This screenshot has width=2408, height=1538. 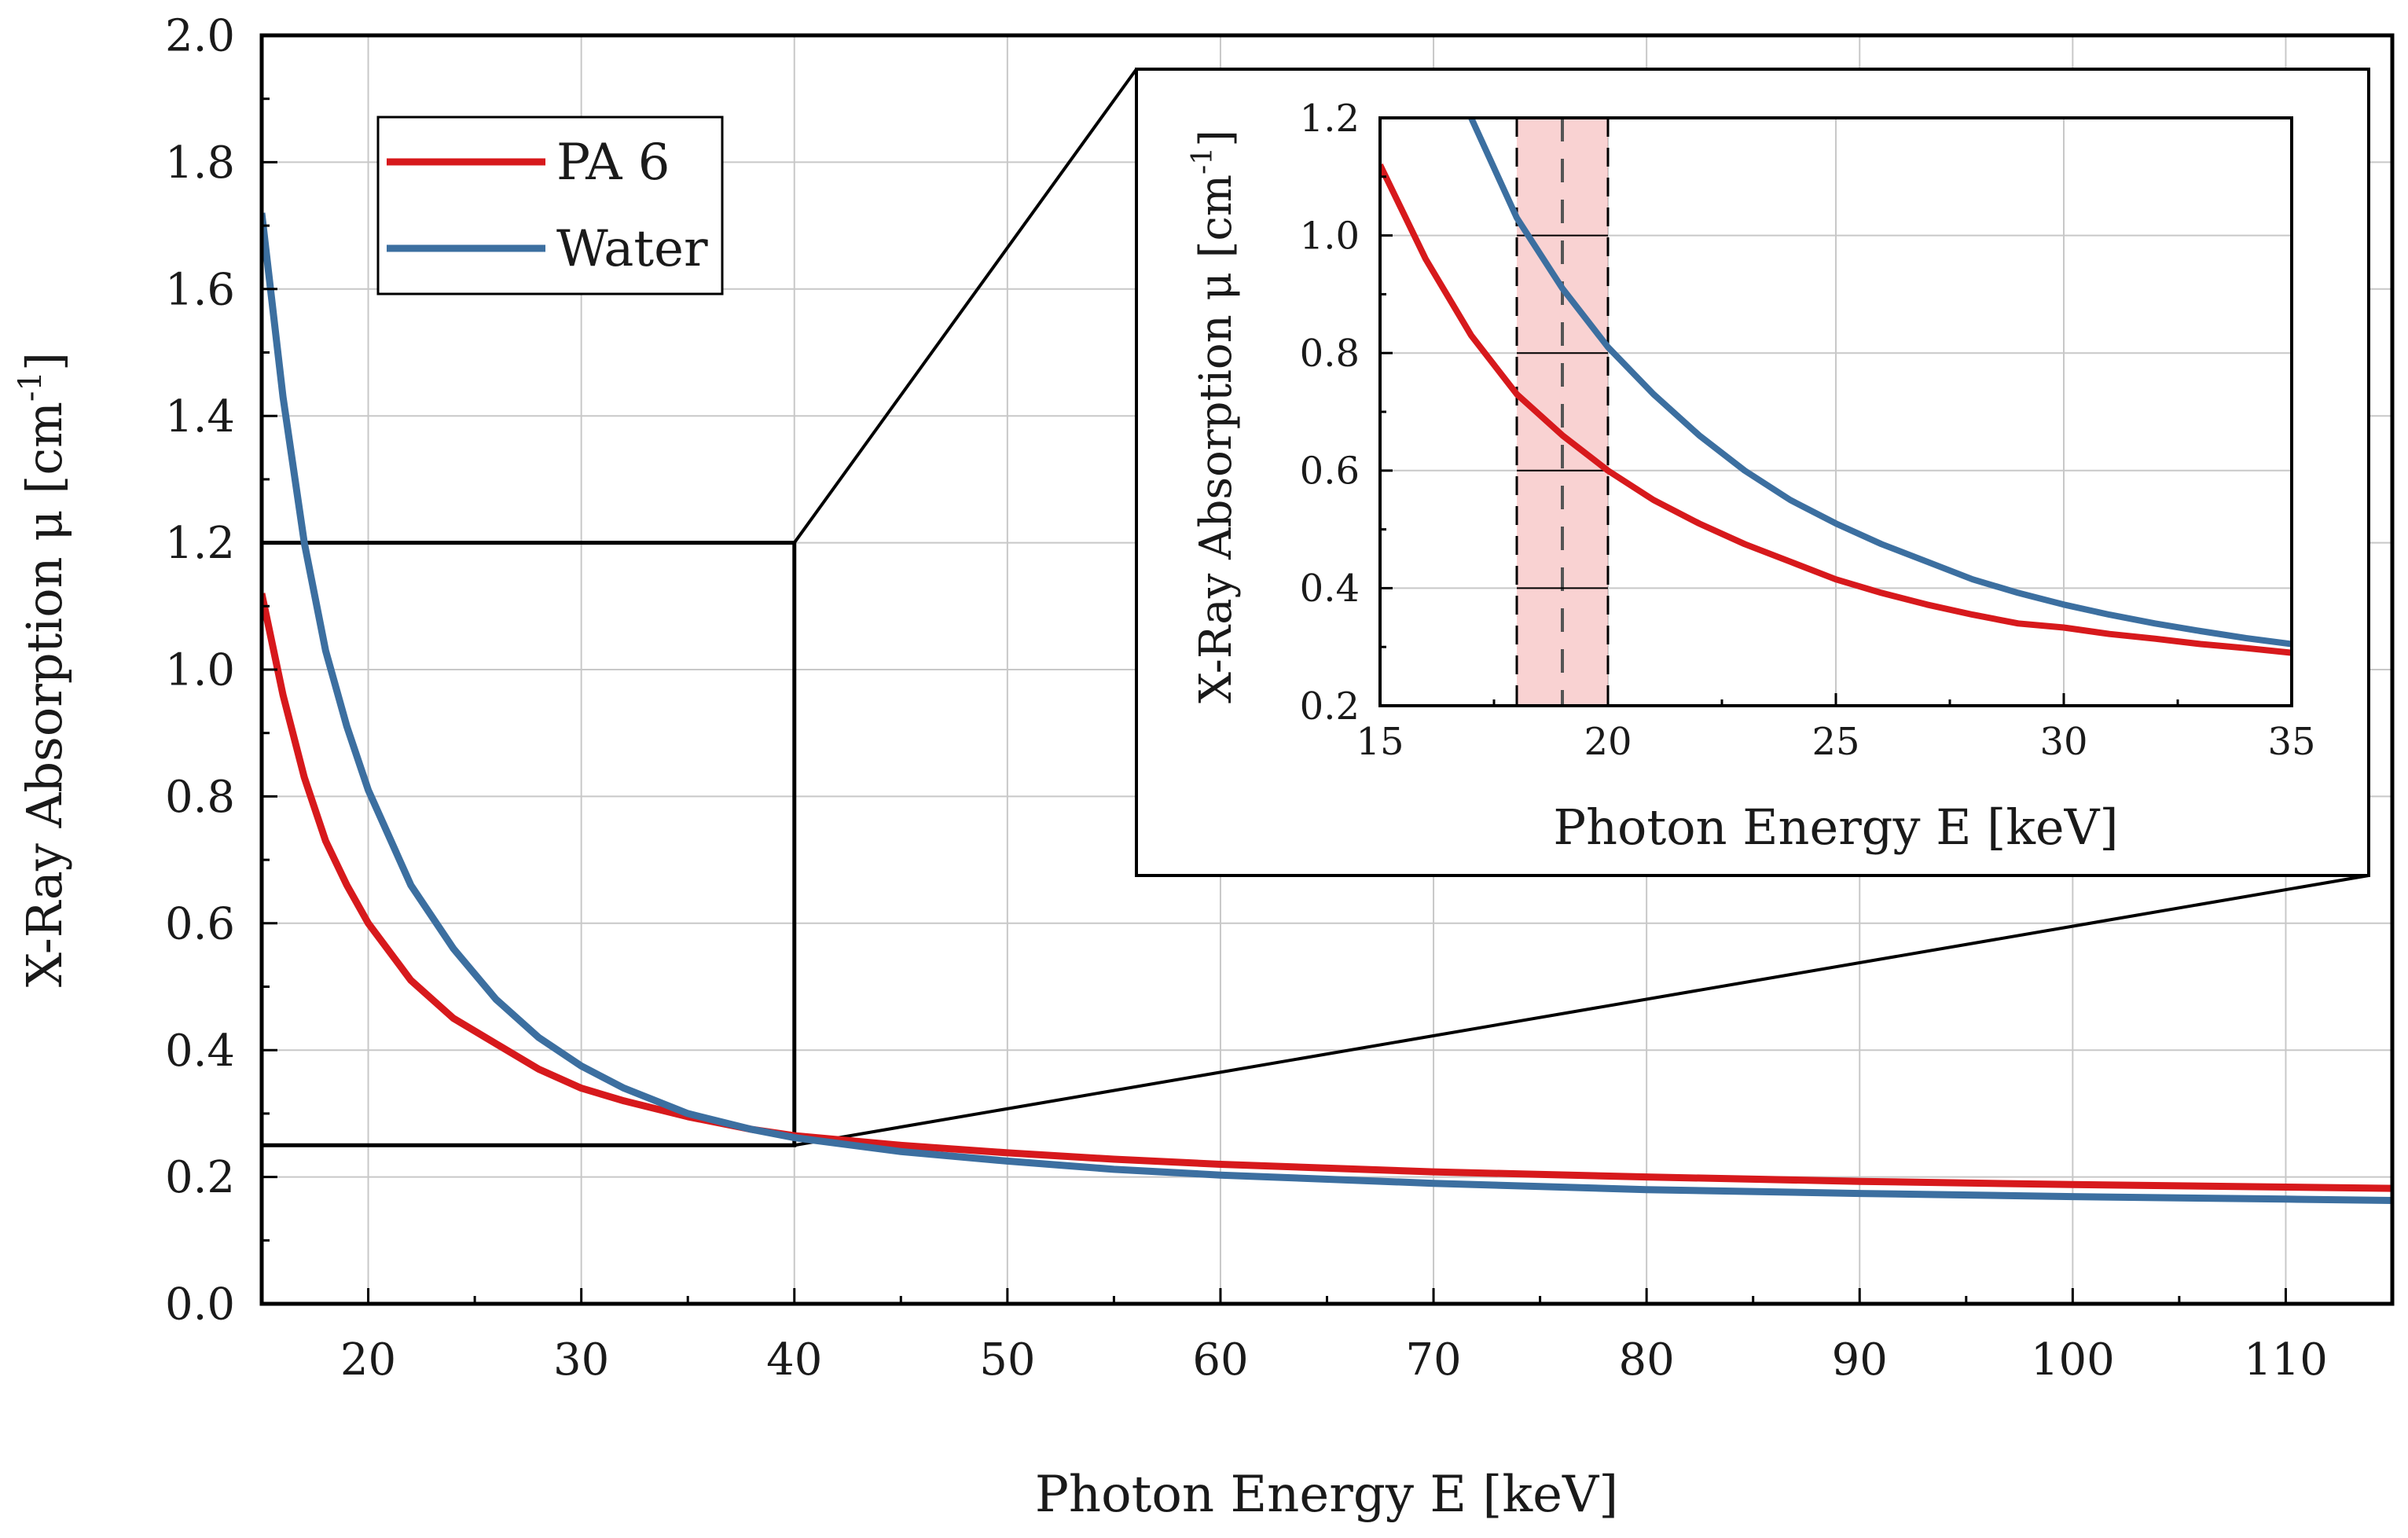 What do you see at coordinates (200, 163) in the screenshot?
I see `y-tick-label: 1.8` at bounding box center [200, 163].